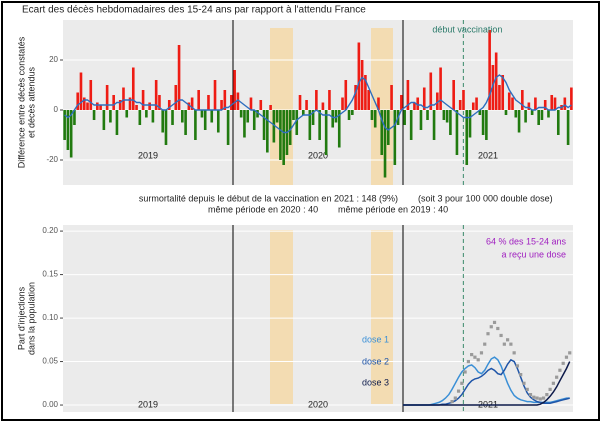  I want to click on y-tick-label: 0.10, so click(50, 317).